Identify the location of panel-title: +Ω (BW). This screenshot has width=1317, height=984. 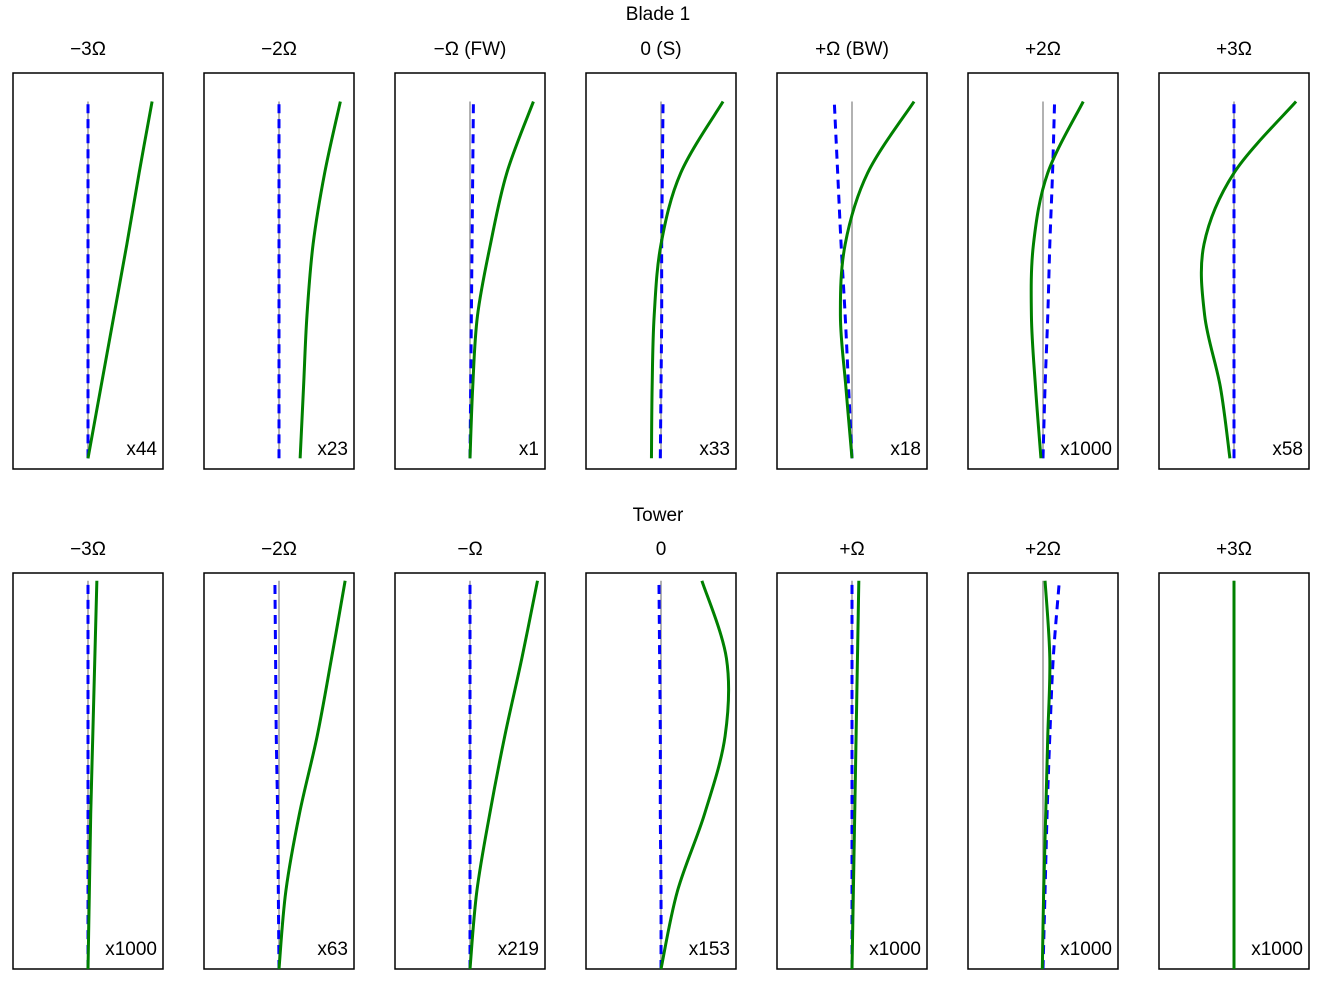
(852, 49).